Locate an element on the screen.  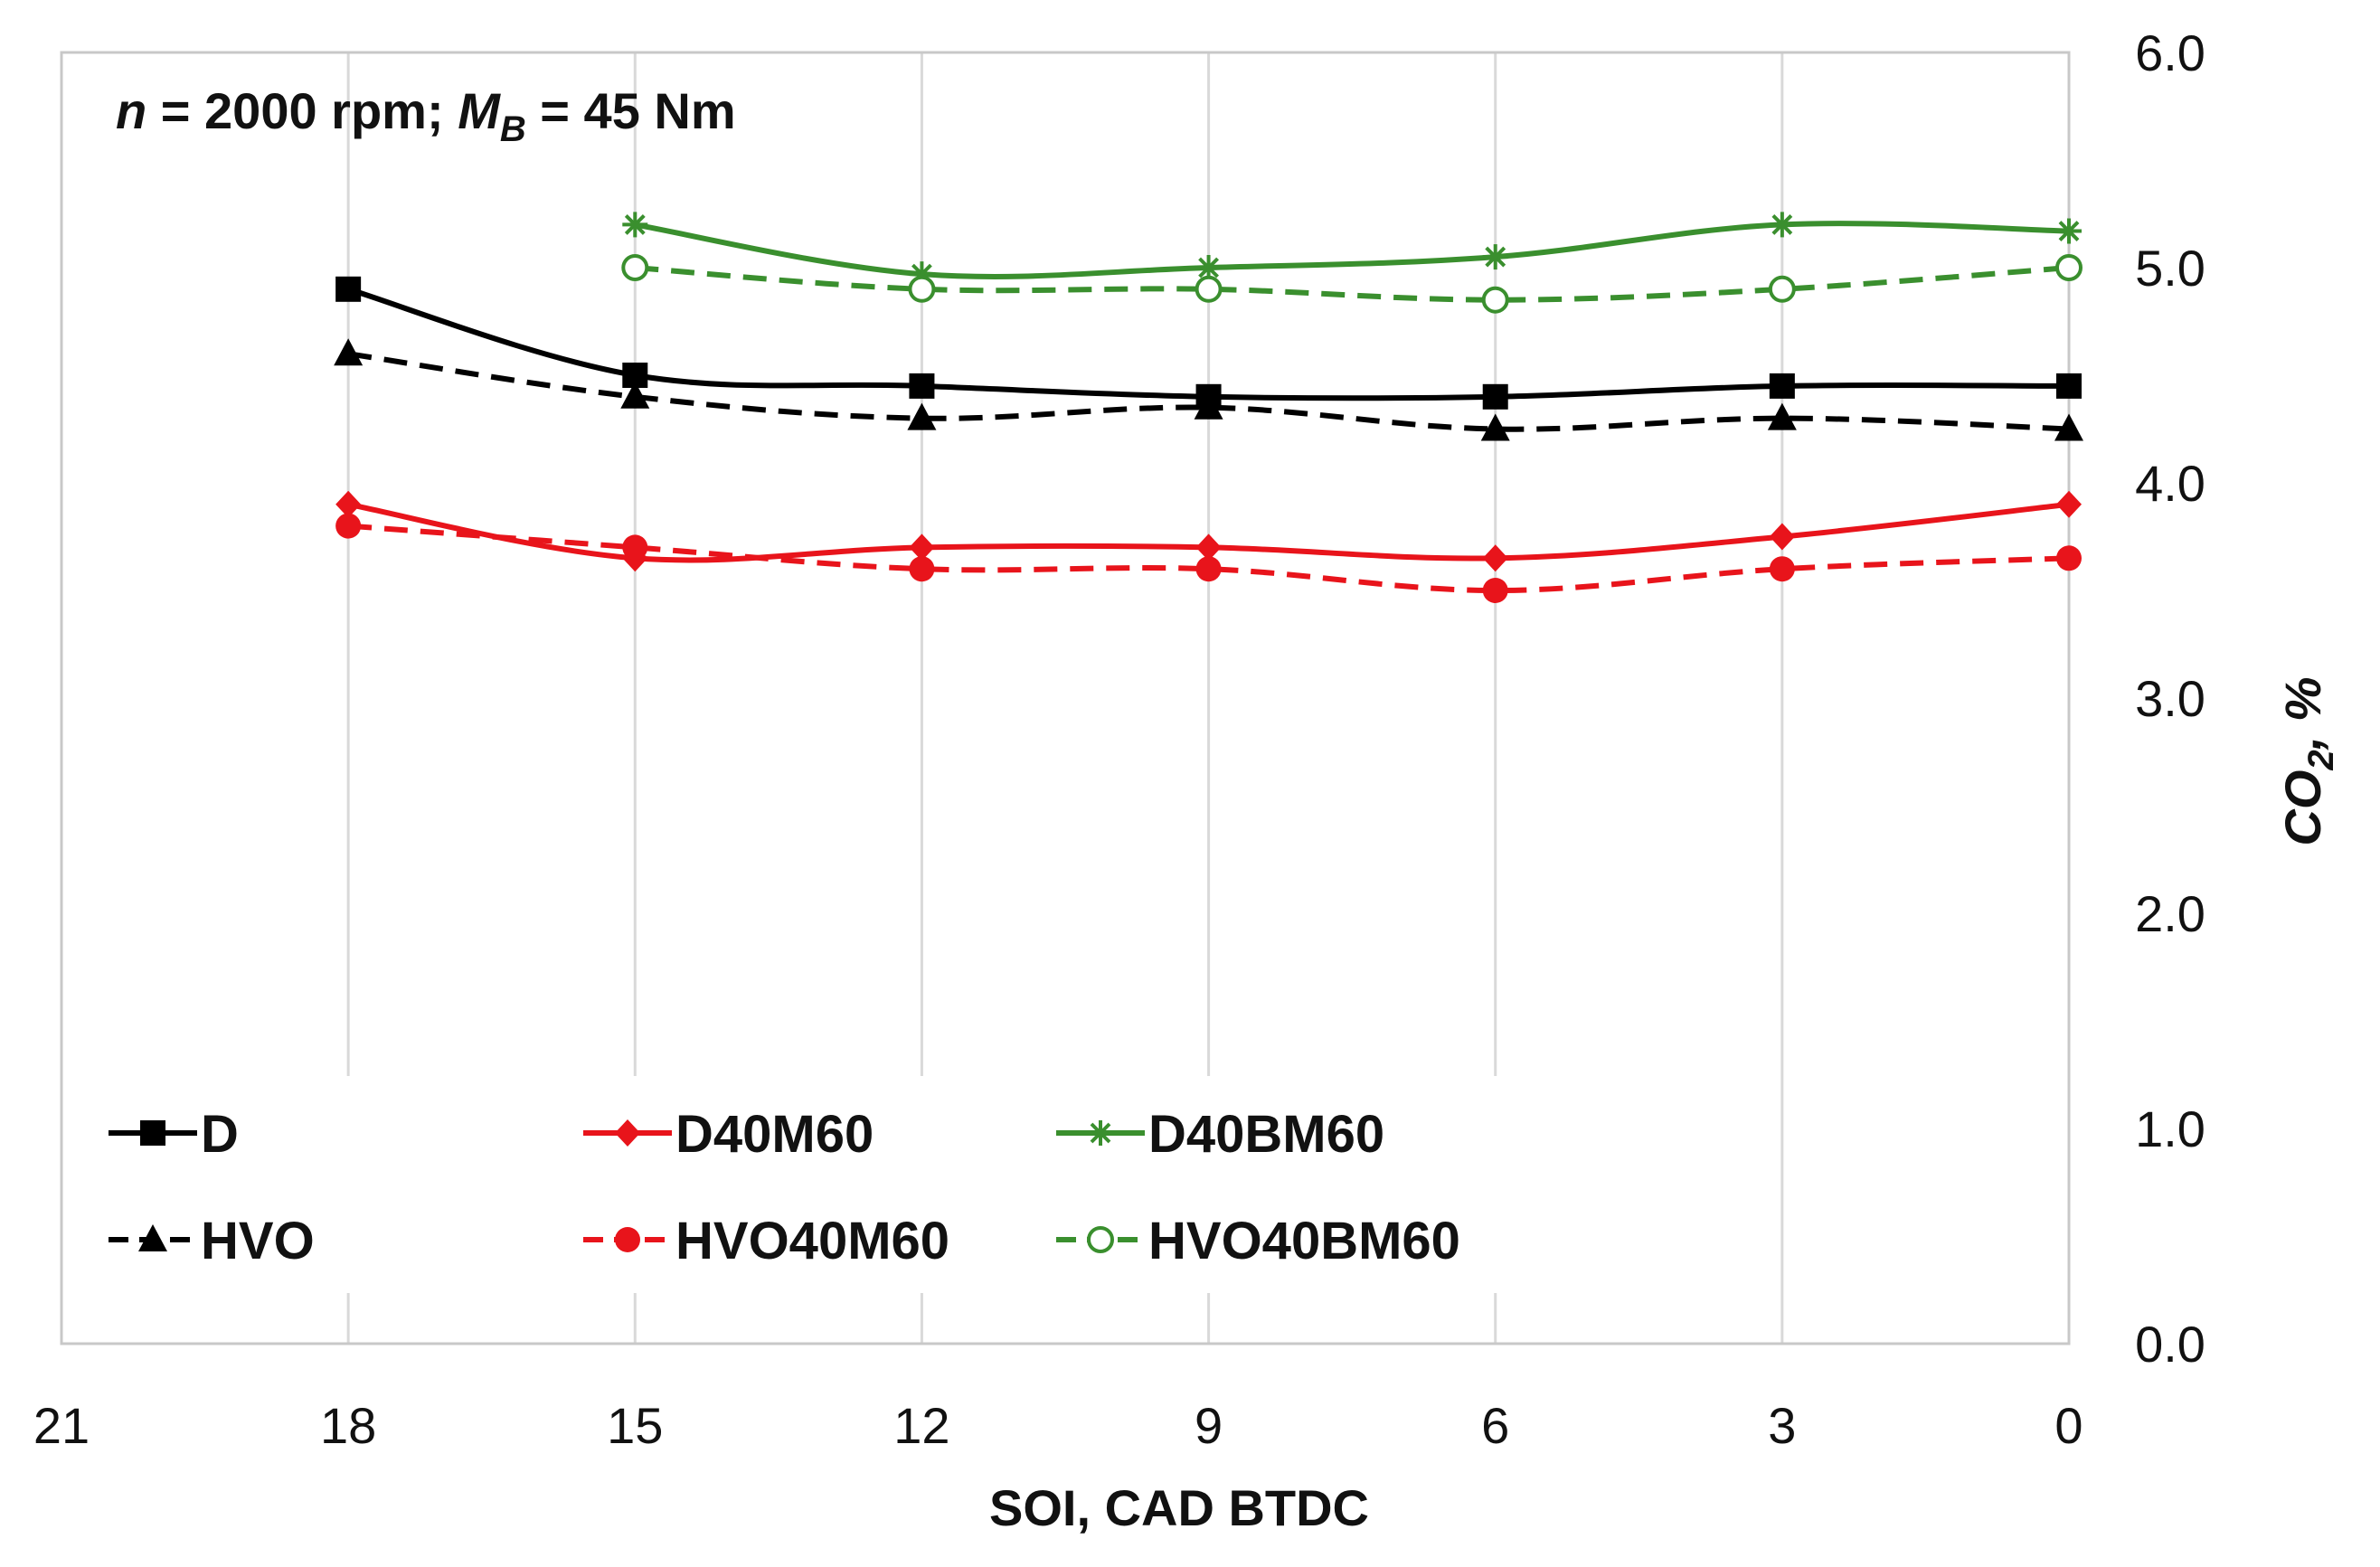
legend-item-hvo40bm60: HVO40BM60 is located at coordinates (1258, 1241).